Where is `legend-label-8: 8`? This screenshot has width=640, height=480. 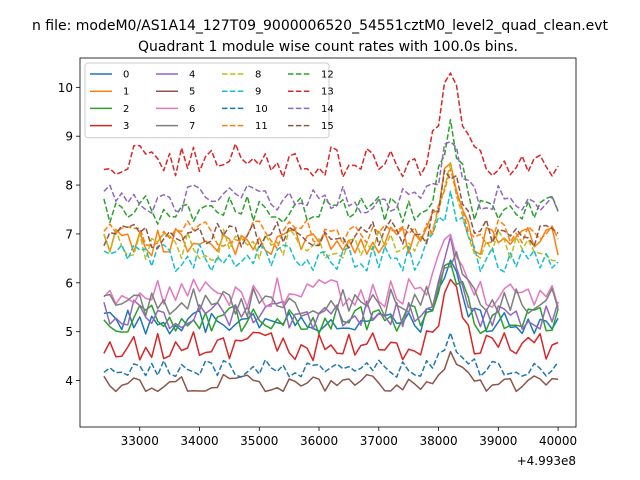
legend-label-8: 8 is located at coordinates (258, 75).